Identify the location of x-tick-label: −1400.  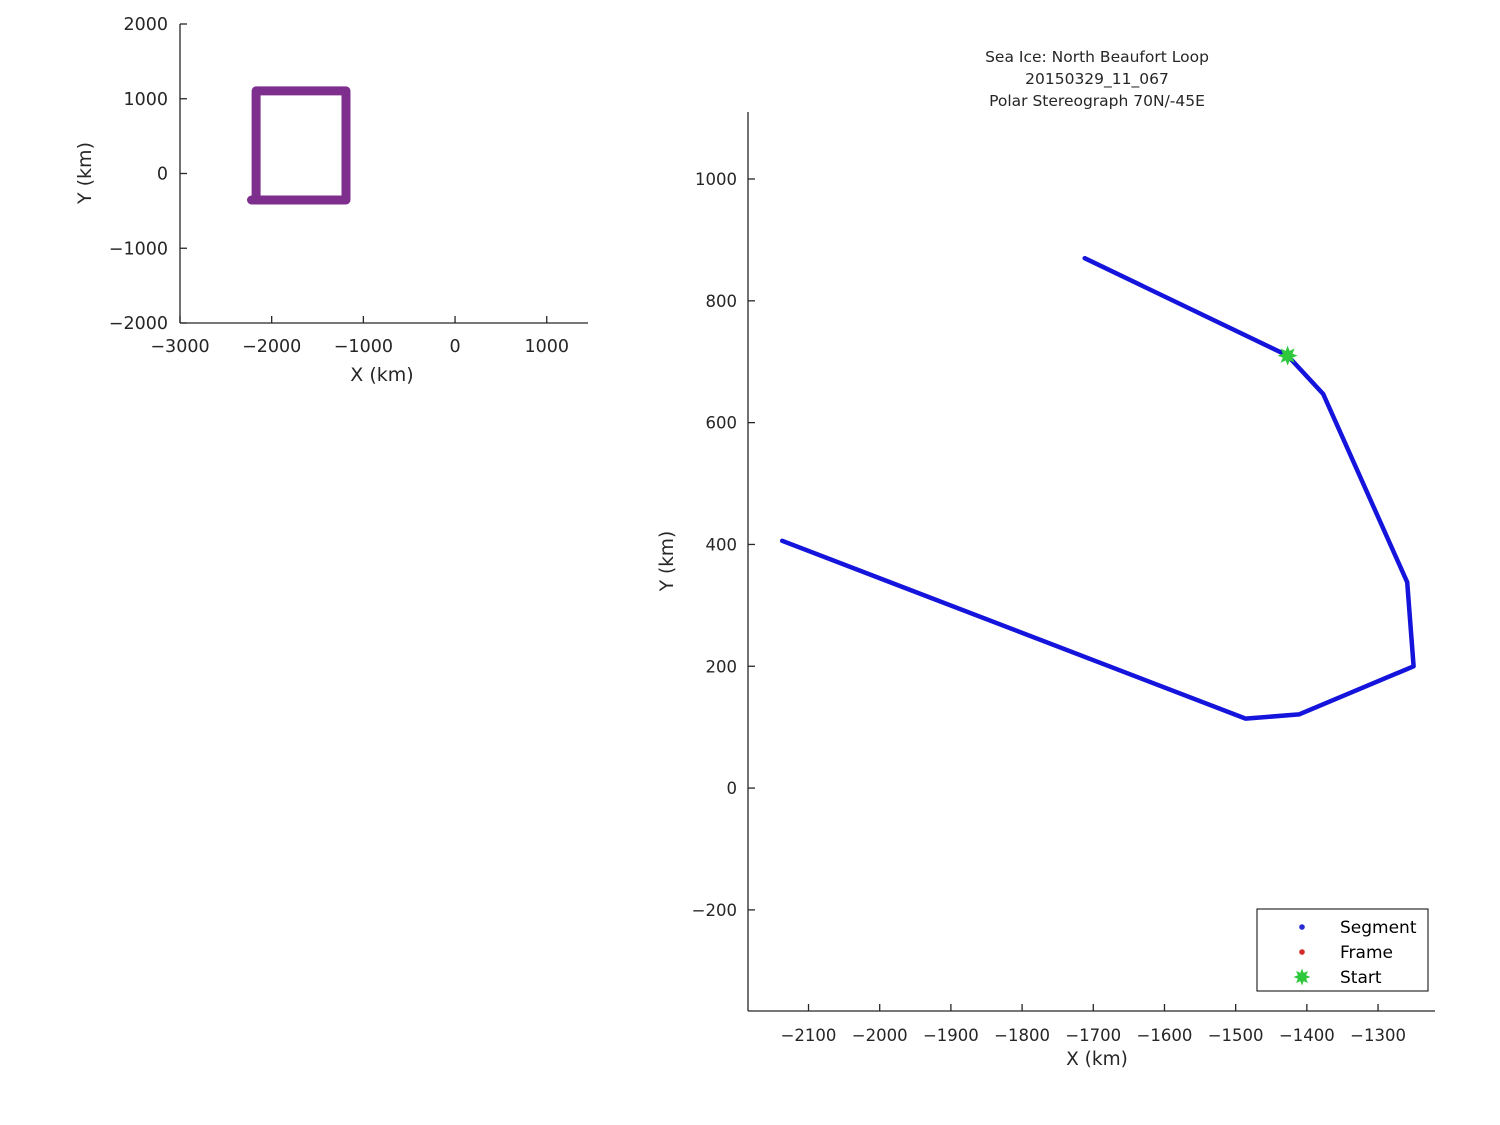
(1307, 1035).